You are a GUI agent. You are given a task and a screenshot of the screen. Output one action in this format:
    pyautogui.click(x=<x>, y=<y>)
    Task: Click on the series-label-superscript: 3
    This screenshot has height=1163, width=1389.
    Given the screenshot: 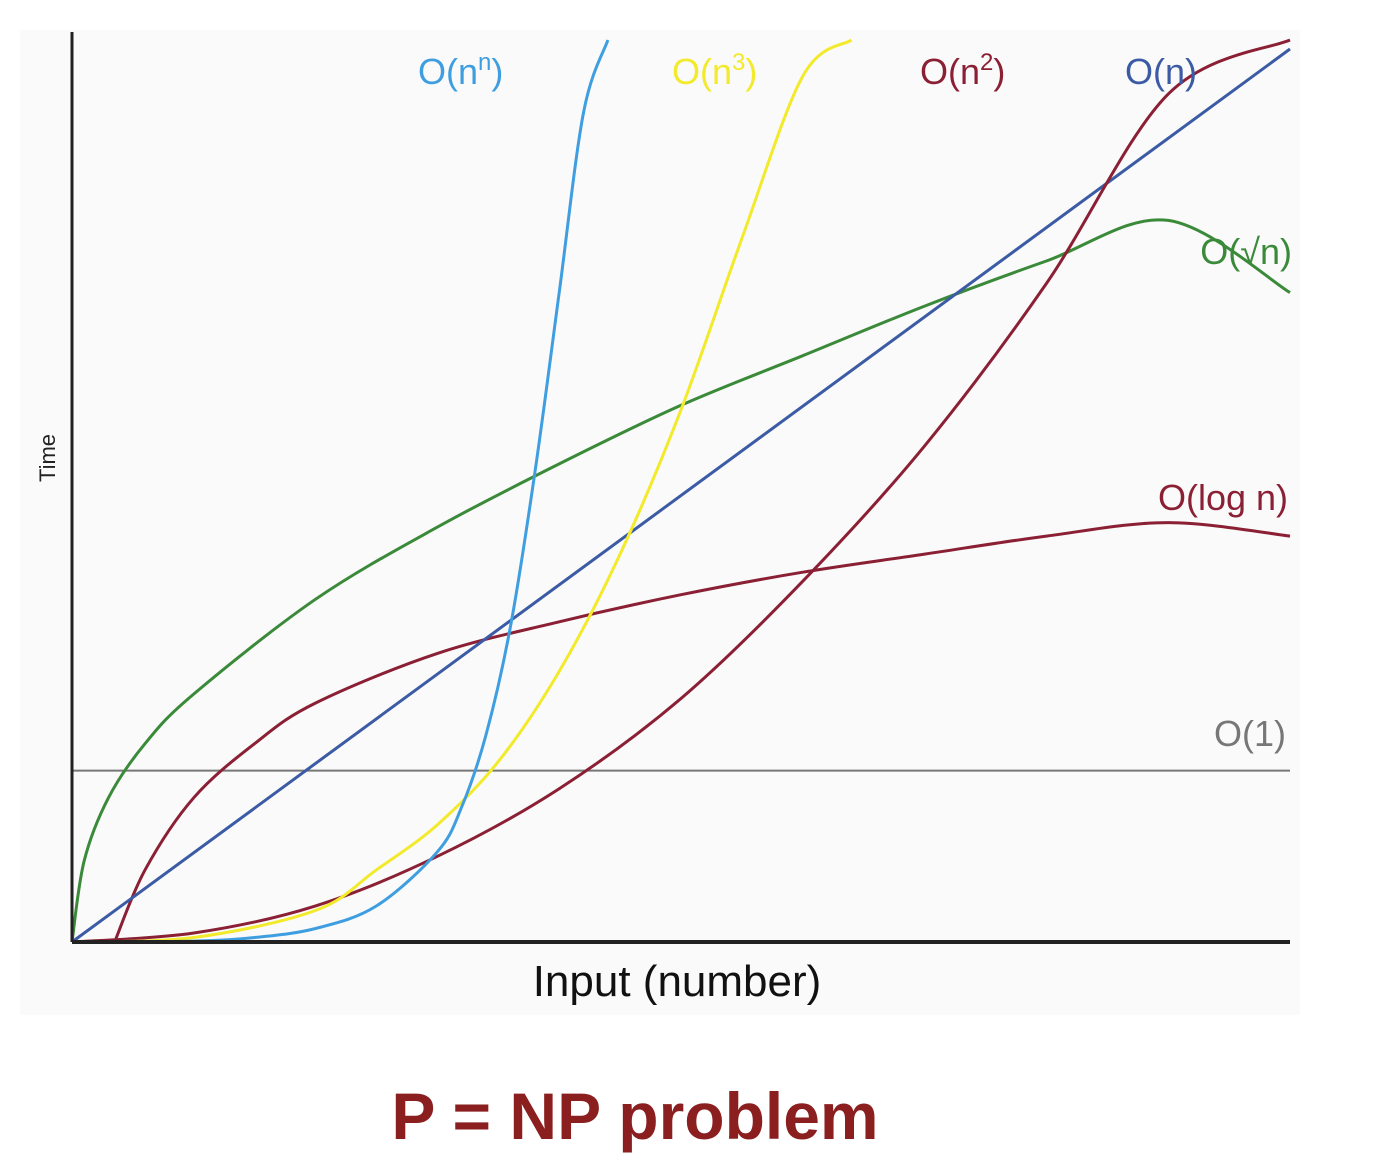 What is the action you would take?
    pyautogui.click(x=738, y=62)
    